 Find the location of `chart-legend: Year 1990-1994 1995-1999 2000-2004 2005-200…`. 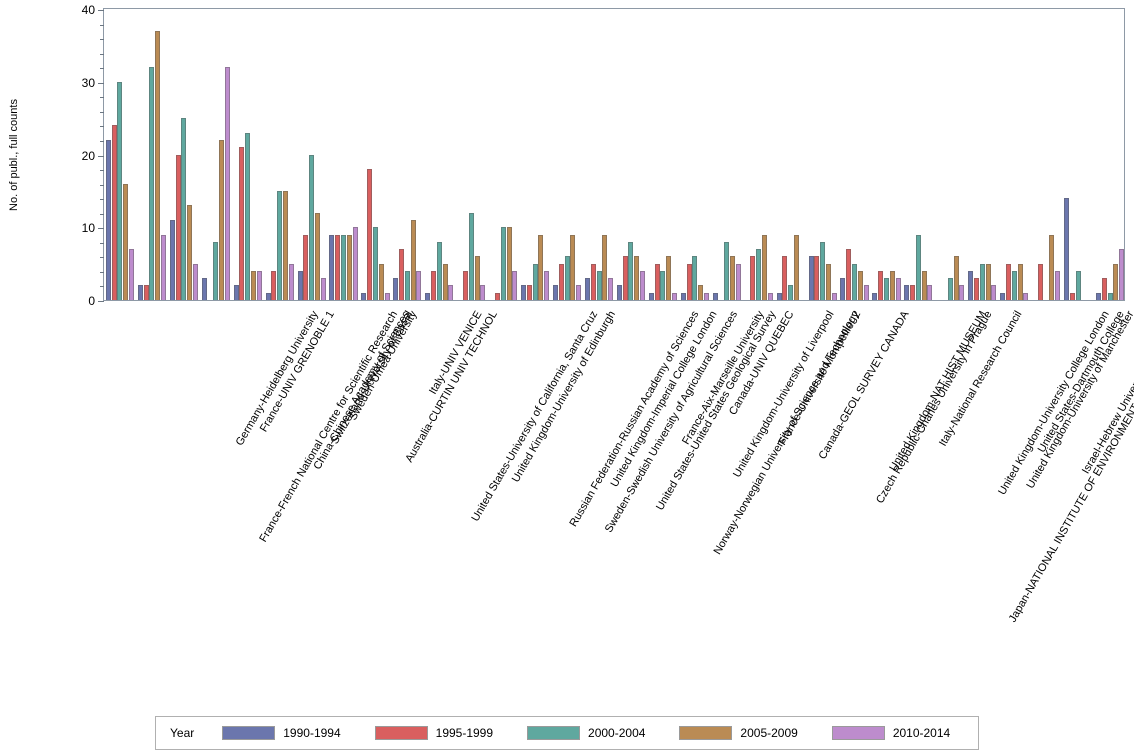

chart-legend: Year 1990-1994 1995-1999 2000-2004 2005-200… is located at coordinates (567, 733).